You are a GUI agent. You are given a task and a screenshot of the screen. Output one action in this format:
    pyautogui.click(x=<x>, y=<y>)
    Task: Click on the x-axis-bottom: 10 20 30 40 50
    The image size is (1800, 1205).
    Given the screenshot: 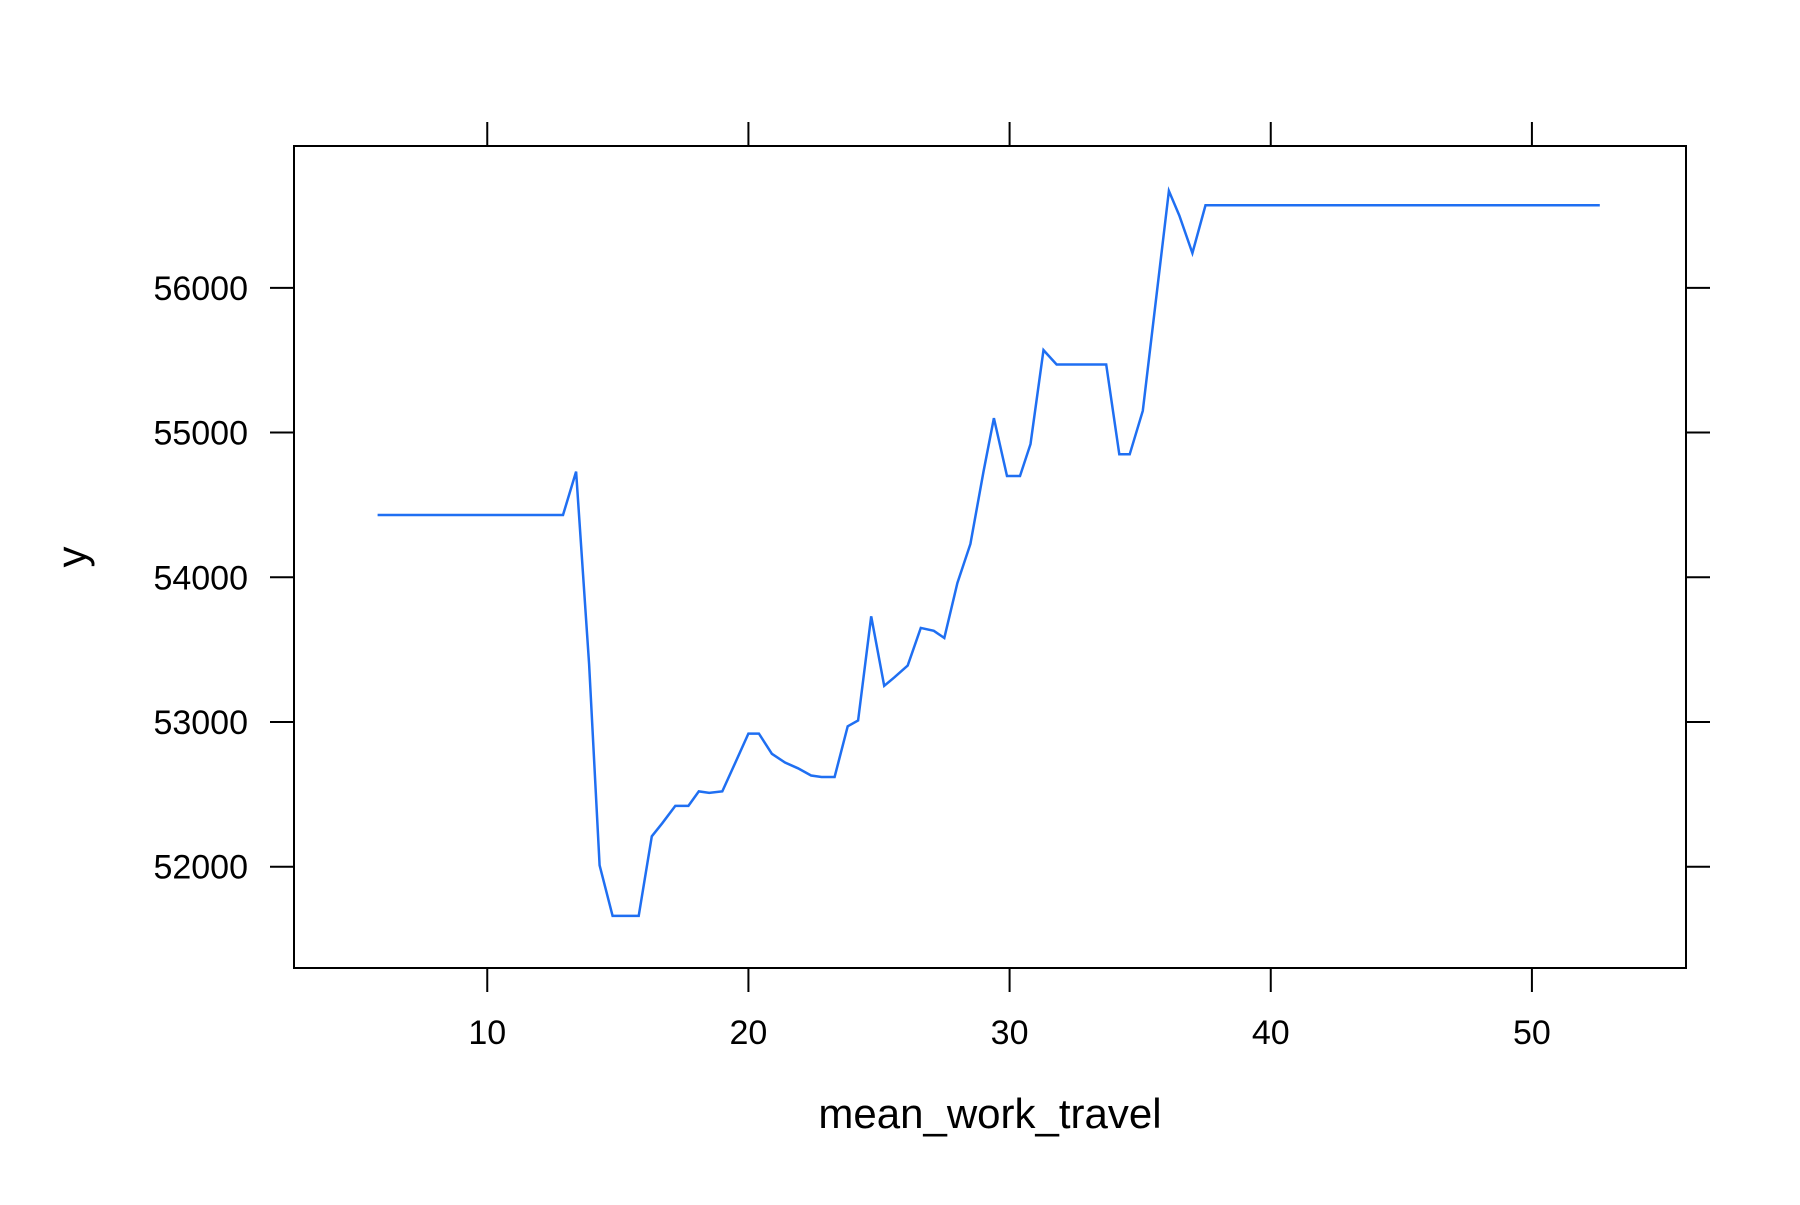 What is the action you would take?
    pyautogui.click(x=1009, y=1010)
    